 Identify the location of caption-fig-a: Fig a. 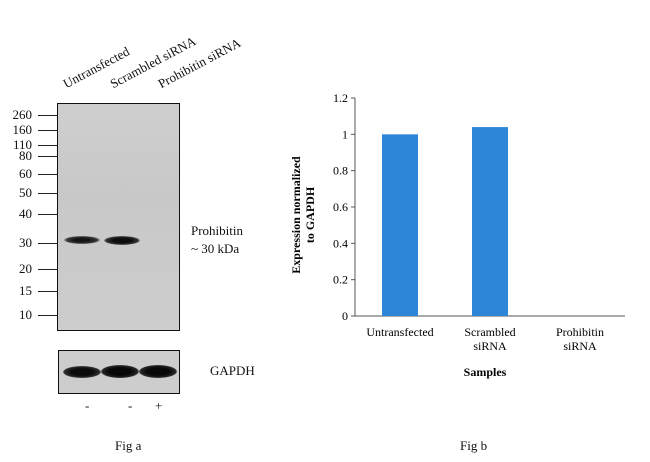
(128, 445).